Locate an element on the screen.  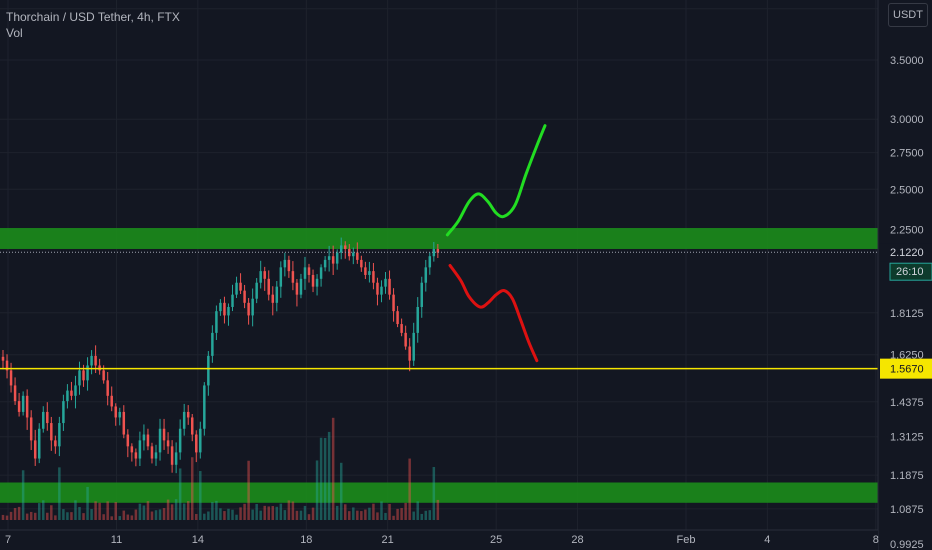
time-tick-label: 14 is located at coordinates (198, 540).